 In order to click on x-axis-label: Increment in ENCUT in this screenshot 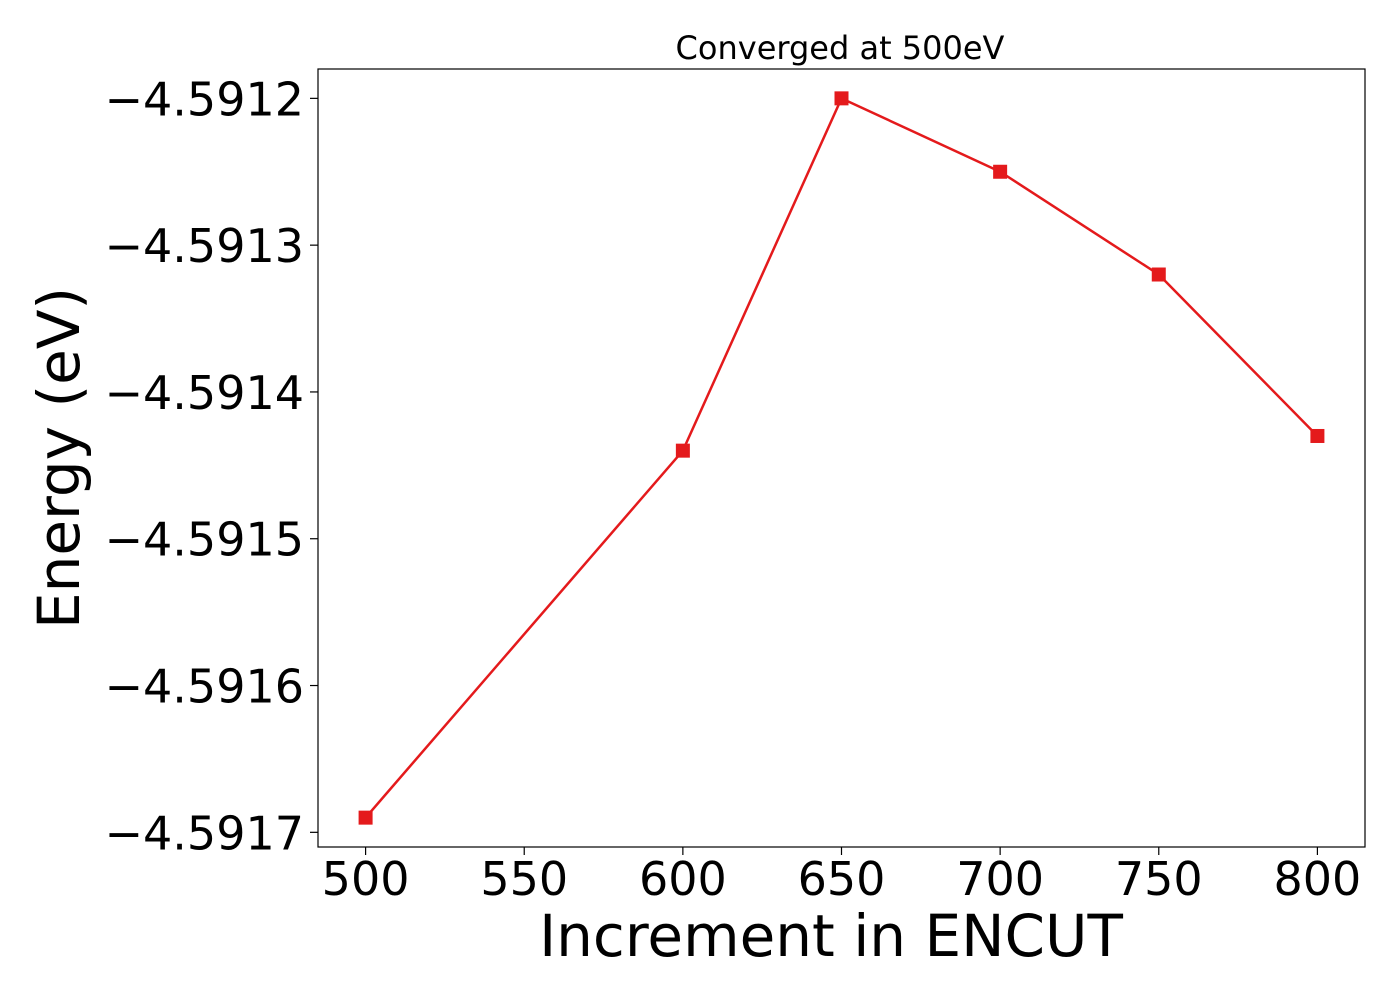, I will do `click(831, 936)`.